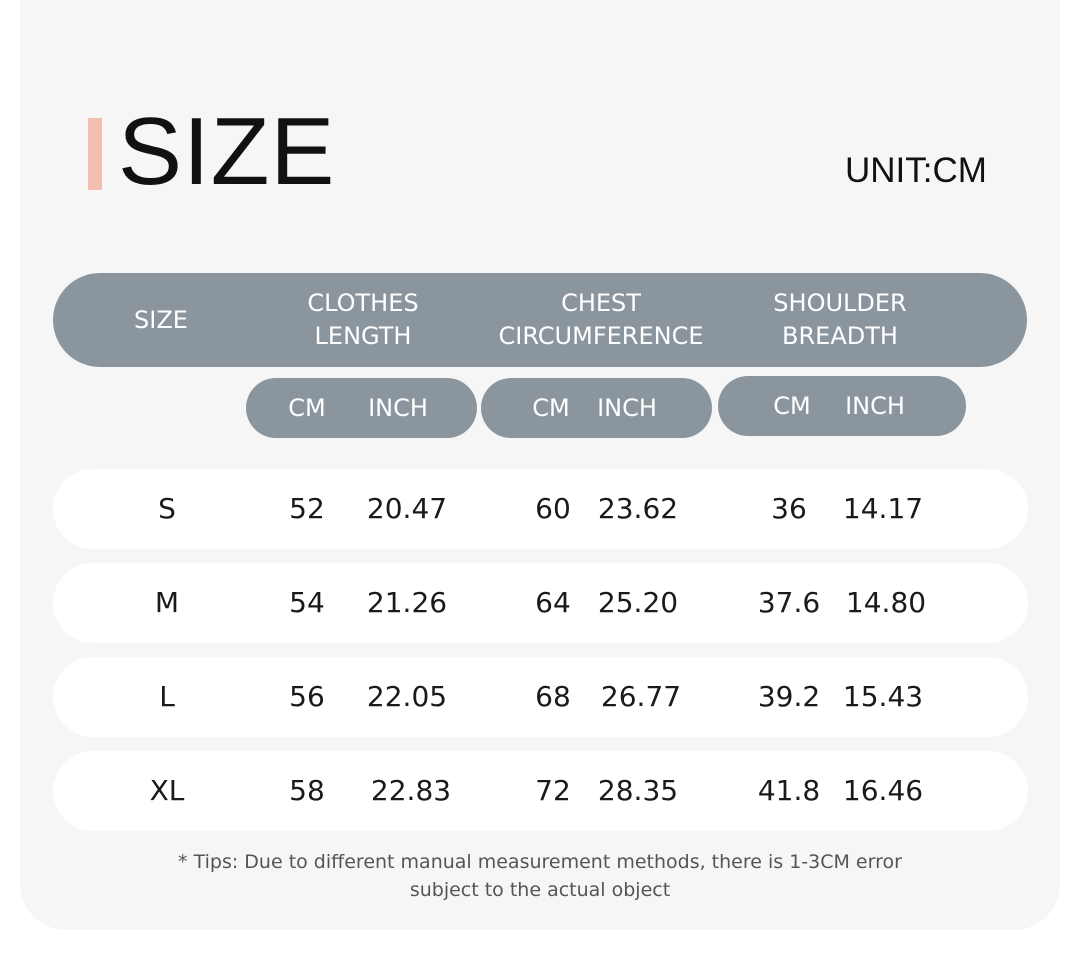  Describe the element at coordinates (883, 790) in the screenshot. I see `cell-shoulder-inch: 16.46` at that location.